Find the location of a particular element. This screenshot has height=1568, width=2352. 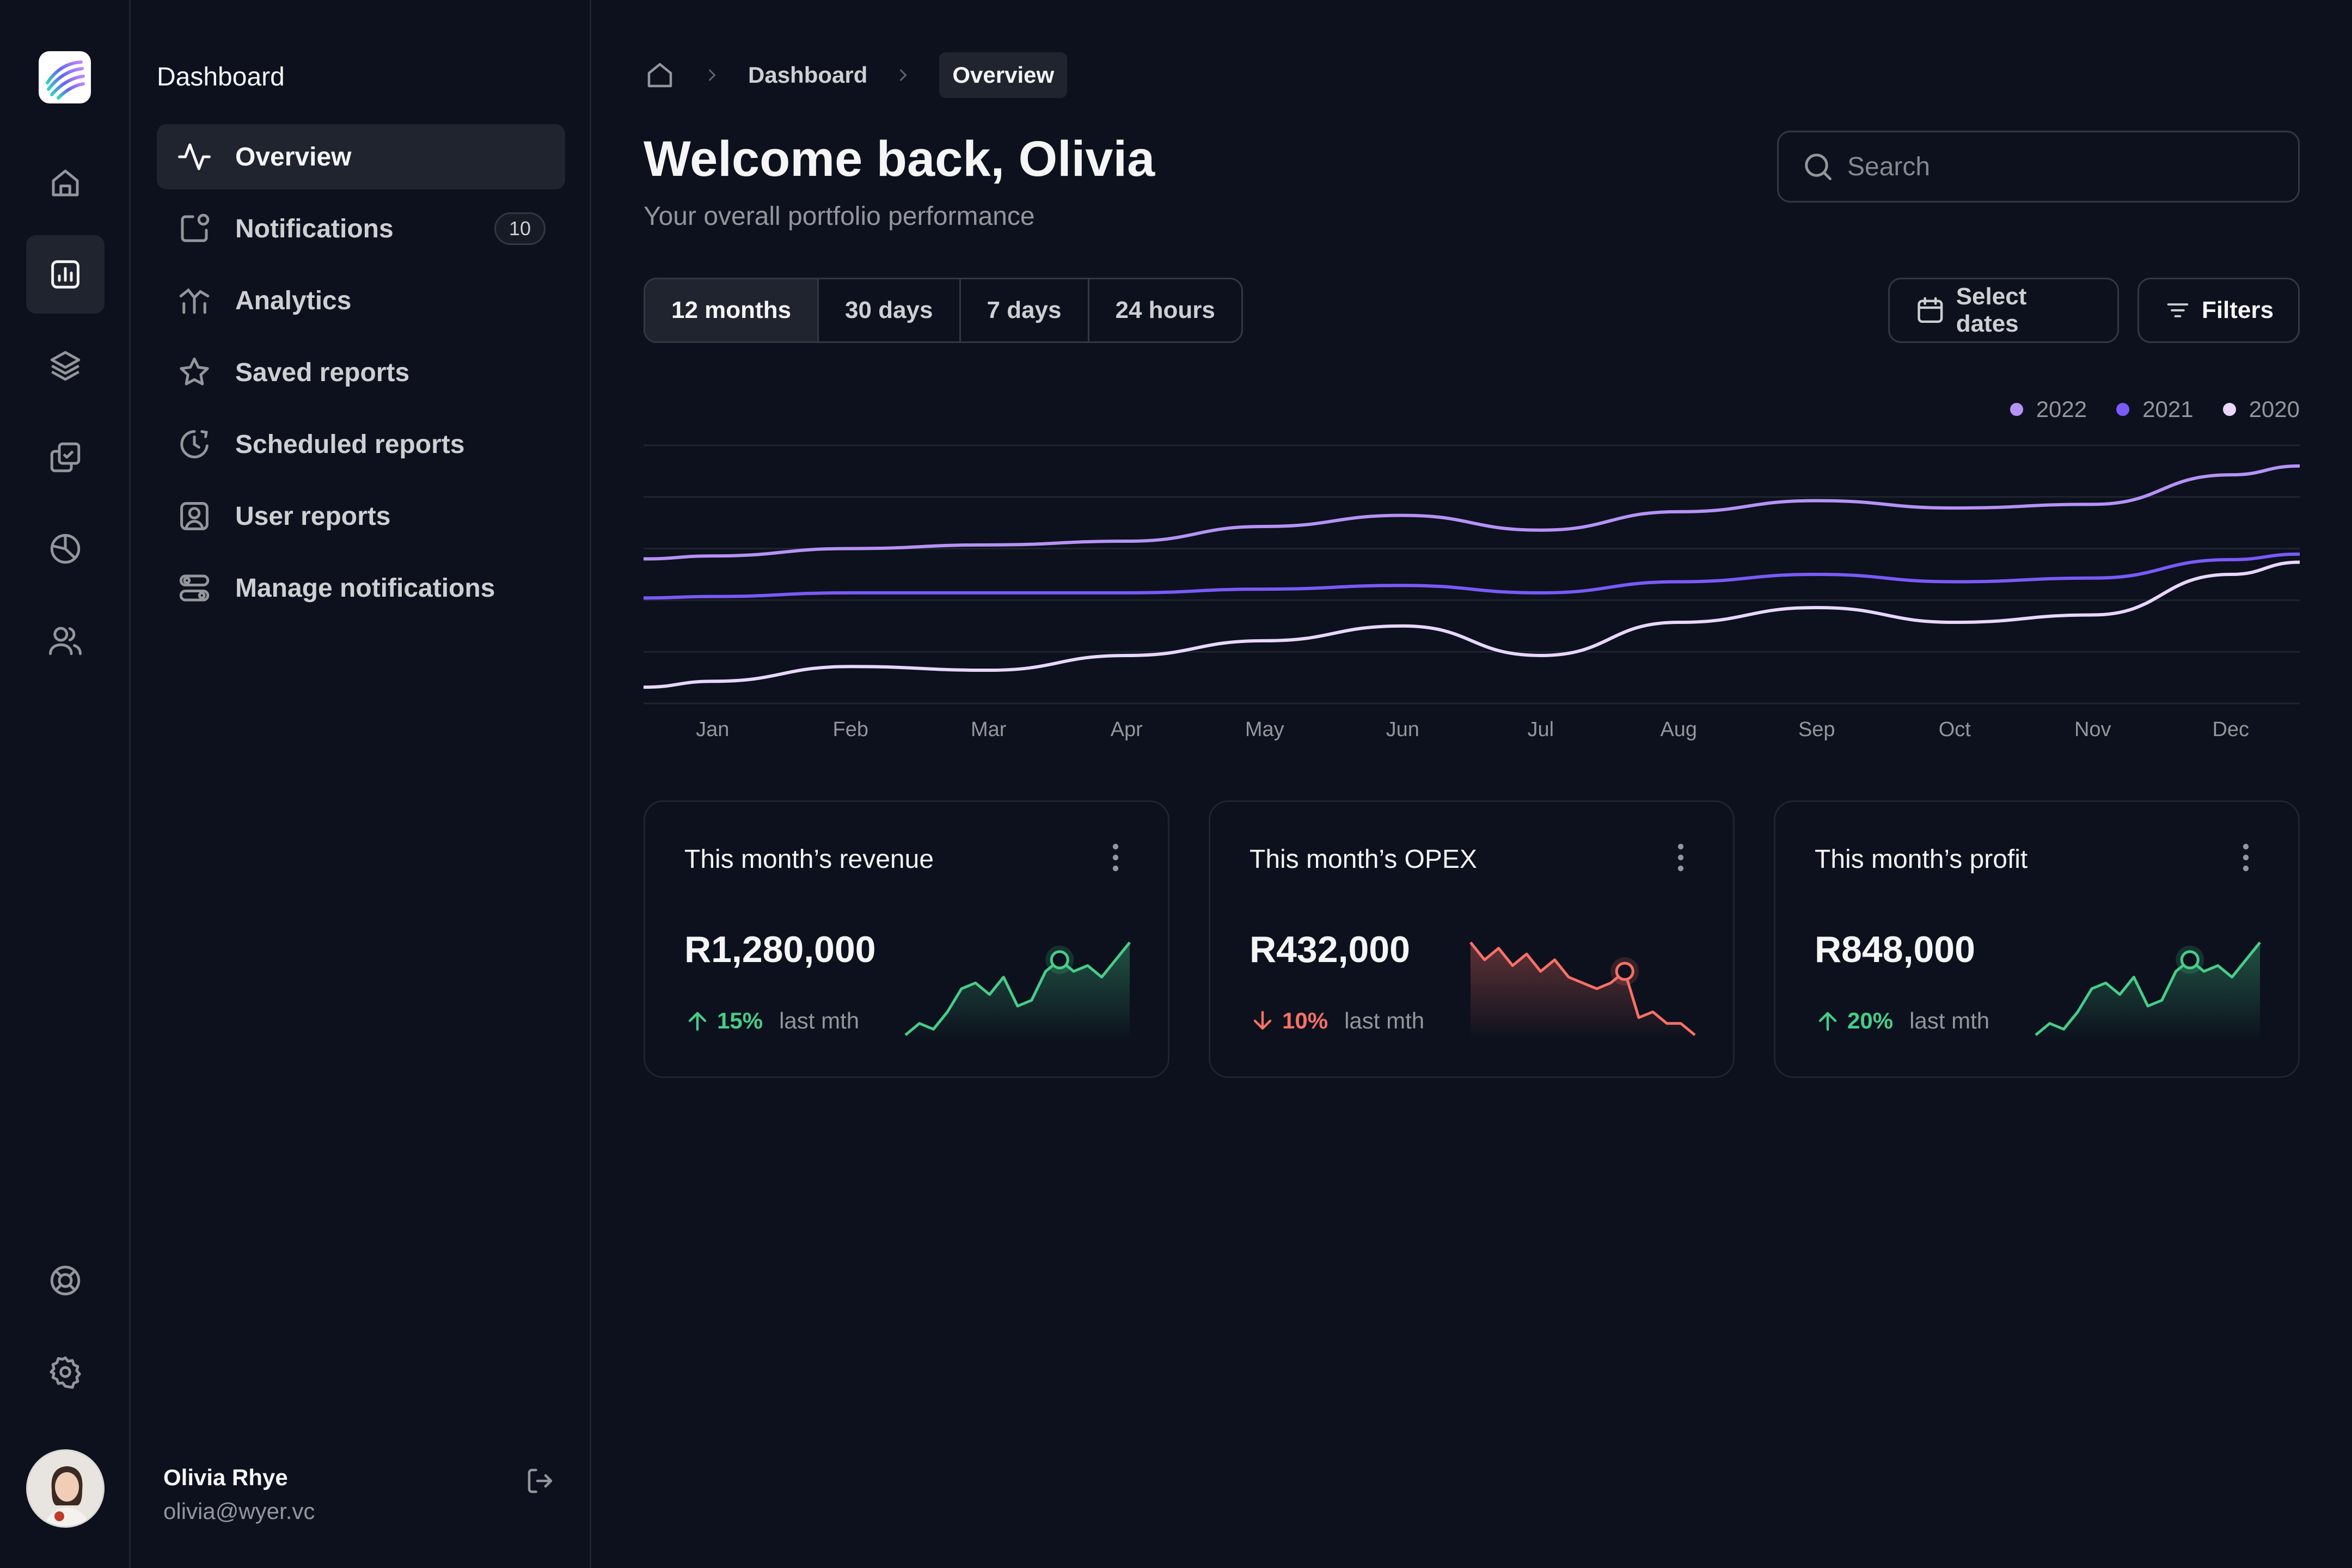

metric-title: This month’s profit is located at coordinates (1921, 859).